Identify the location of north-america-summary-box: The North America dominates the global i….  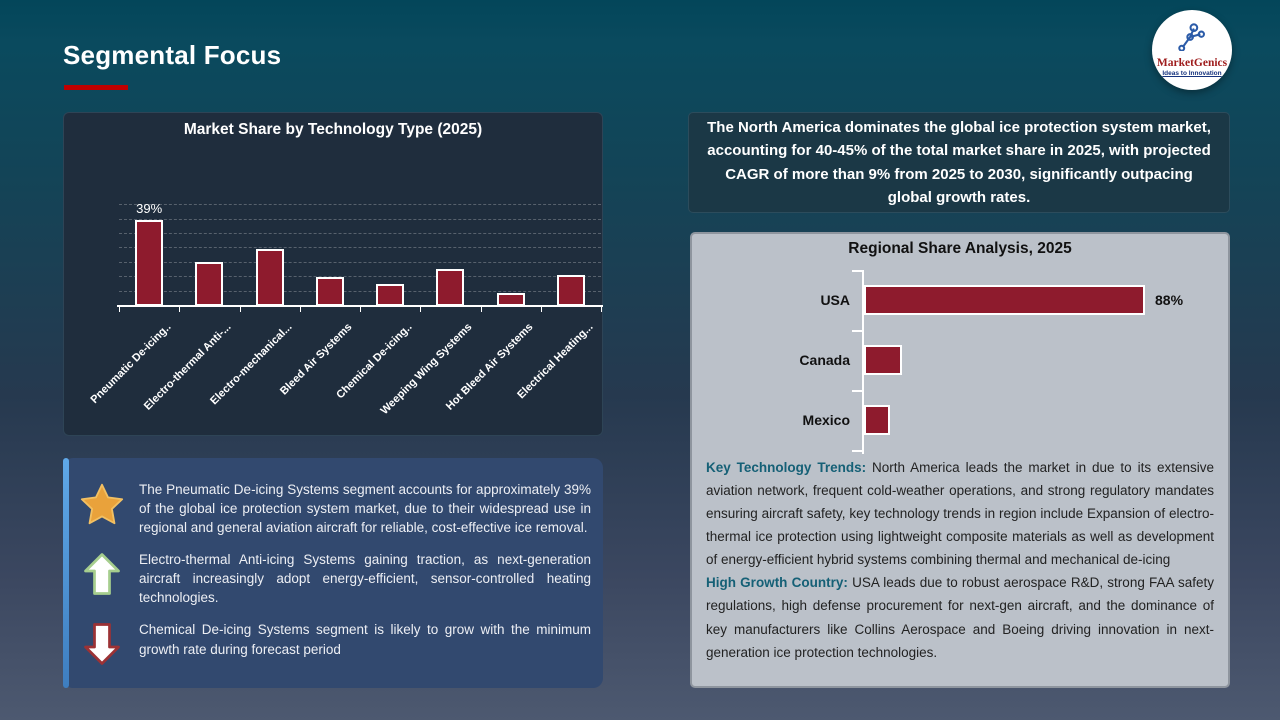
(959, 162).